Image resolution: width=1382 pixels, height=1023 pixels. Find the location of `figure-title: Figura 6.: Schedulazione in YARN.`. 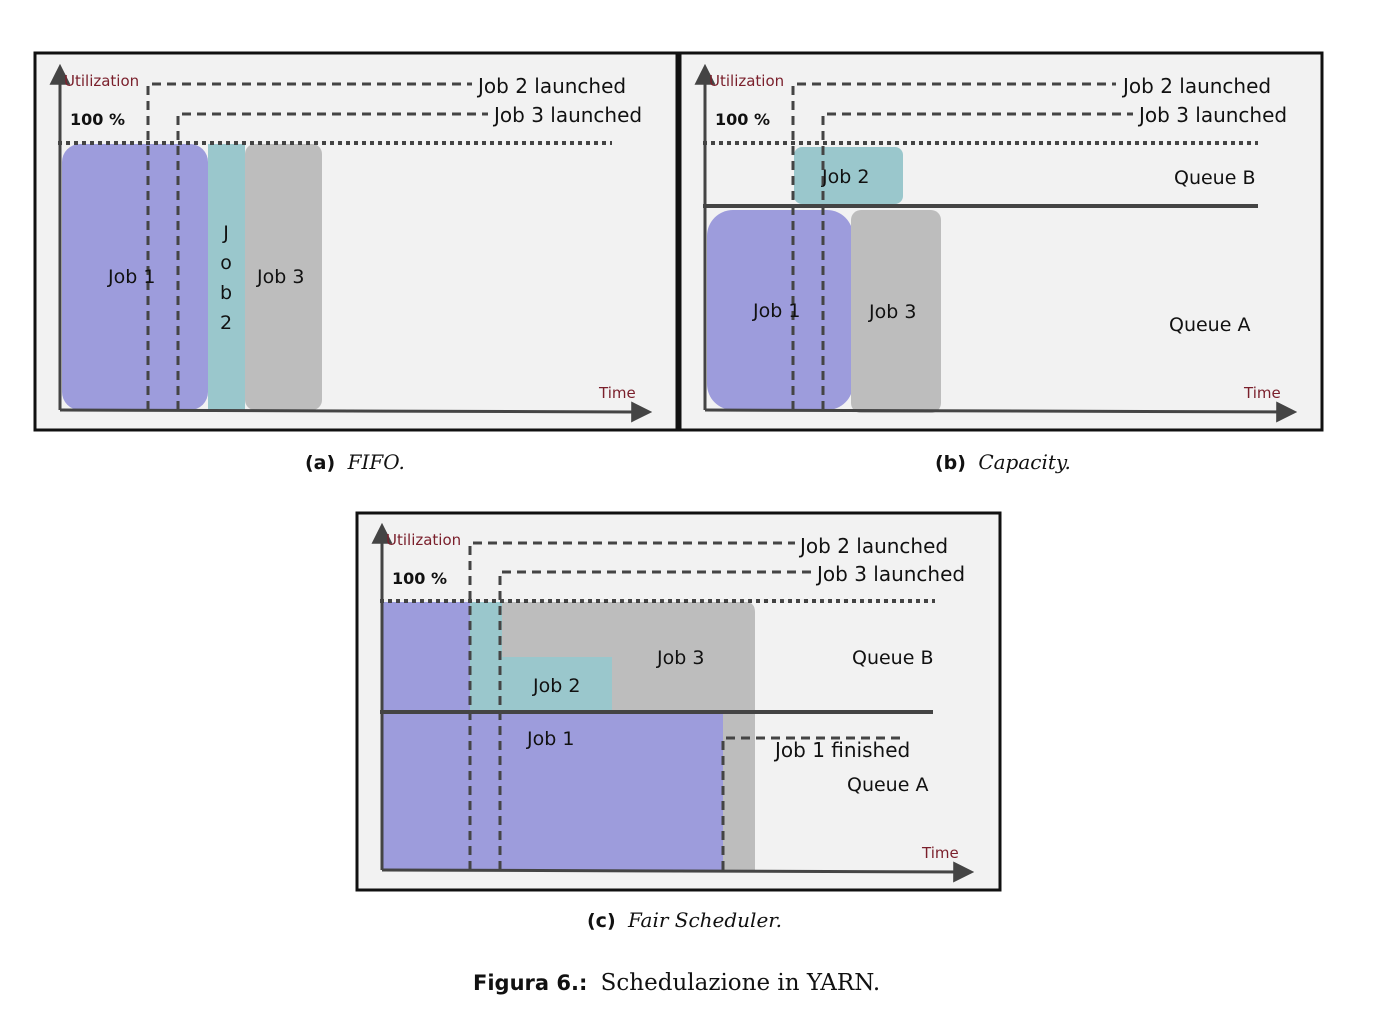

figure-title: Figura 6.: Schedulazione in YARN. is located at coordinates (676, 983).